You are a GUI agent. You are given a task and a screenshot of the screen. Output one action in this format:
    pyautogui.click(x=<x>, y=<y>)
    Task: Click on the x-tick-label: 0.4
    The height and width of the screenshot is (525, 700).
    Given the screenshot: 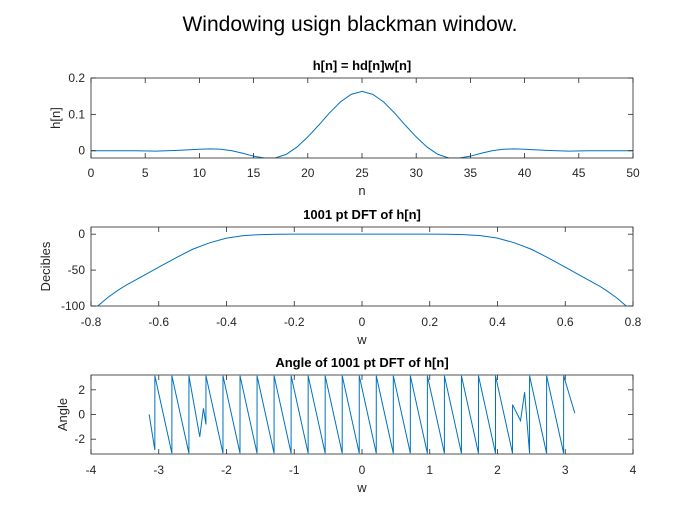 What is the action you would take?
    pyautogui.click(x=497, y=322)
    